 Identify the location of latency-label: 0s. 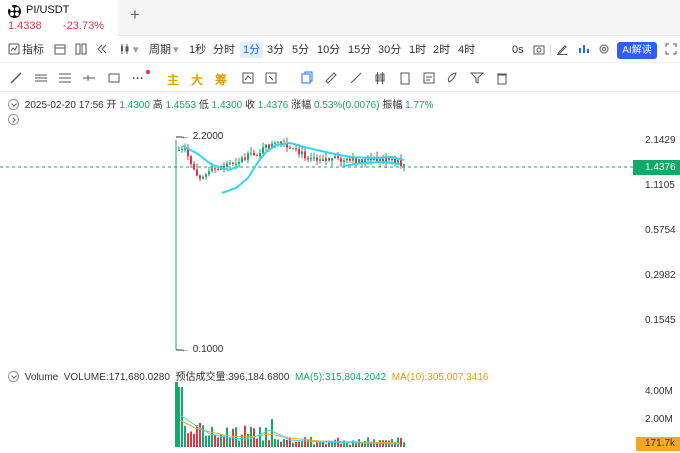
(518, 50).